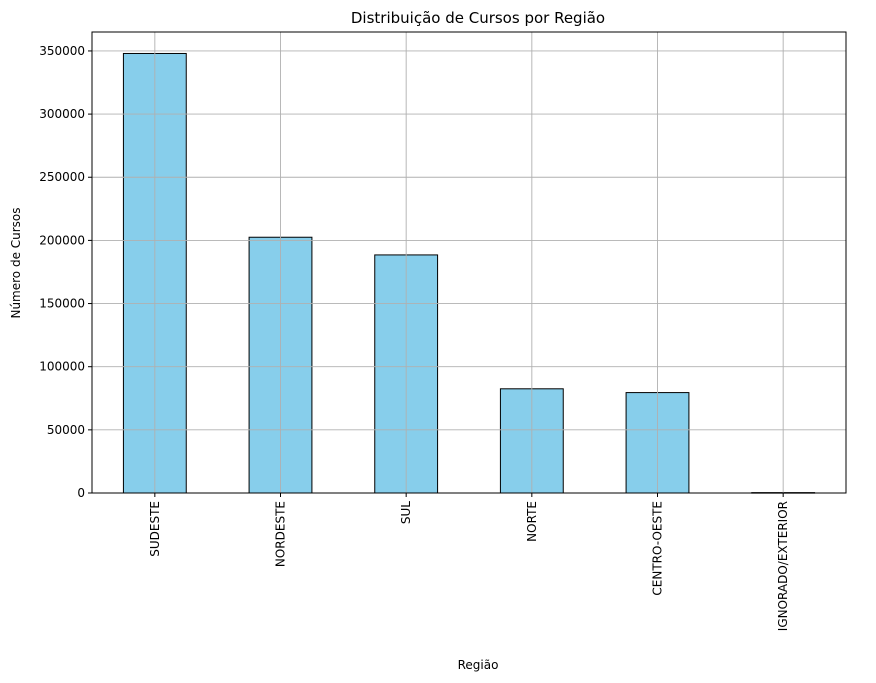 Image resolution: width=876 pixels, height=683 pixels. I want to click on x-tick-label: CENTRO-OESTE, so click(658, 548).